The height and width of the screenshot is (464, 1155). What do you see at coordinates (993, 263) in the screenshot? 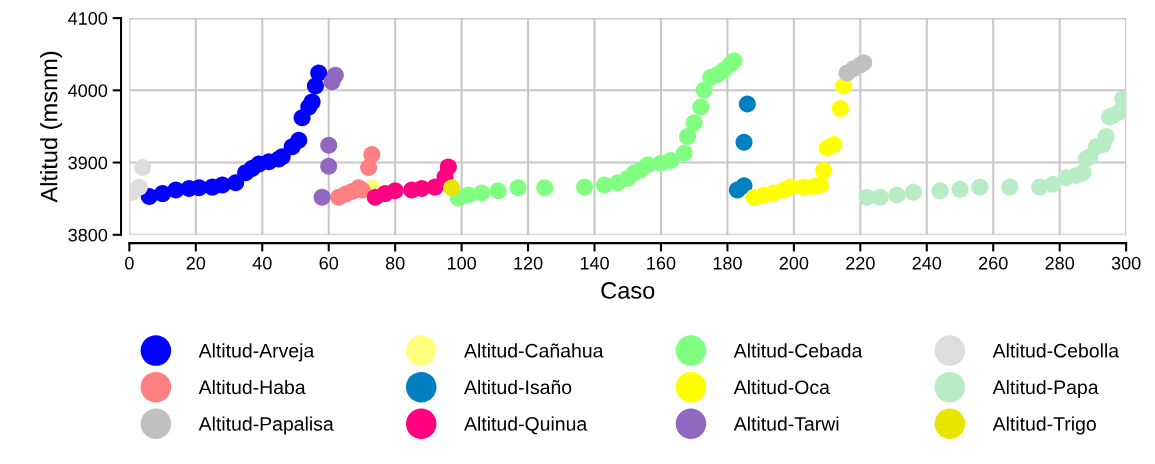
I see `x-tick-label: 260` at bounding box center [993, 263].